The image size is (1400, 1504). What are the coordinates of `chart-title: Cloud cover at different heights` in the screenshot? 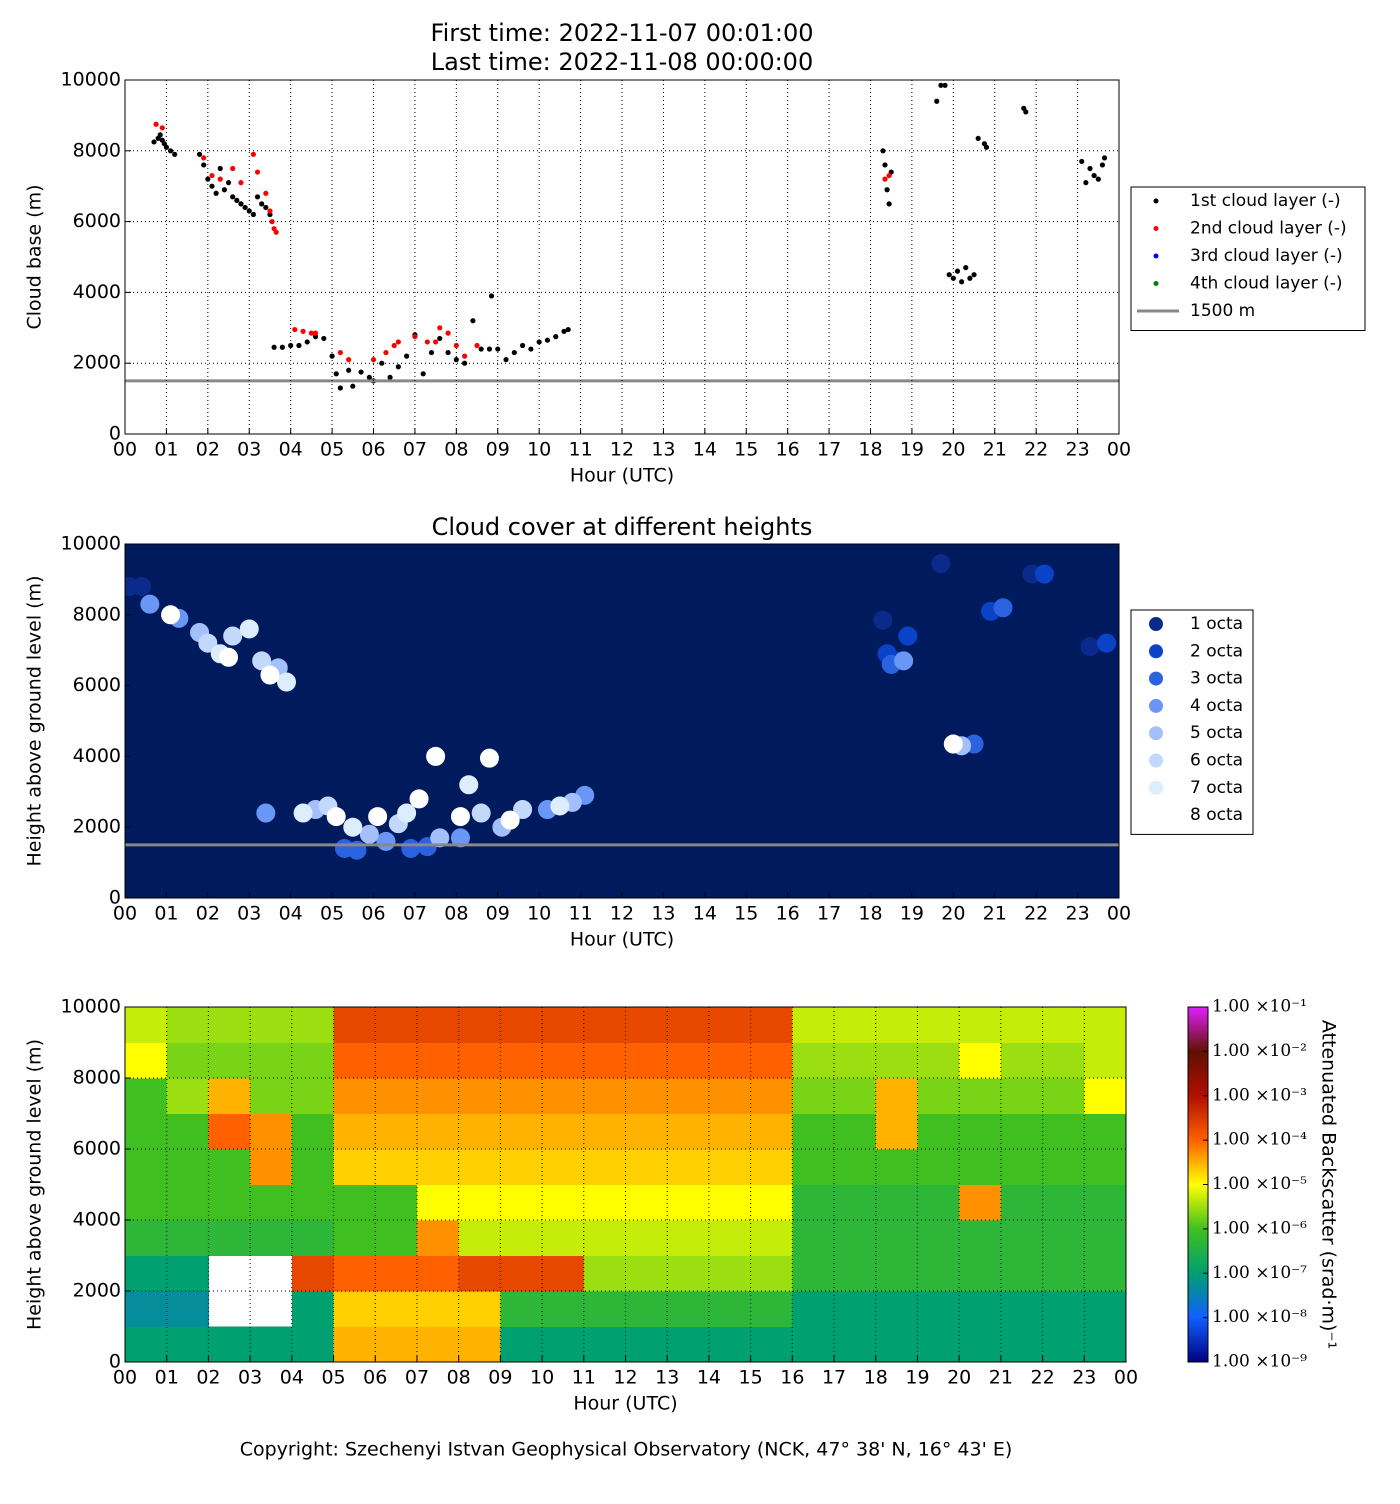 It's located at (622, 527).